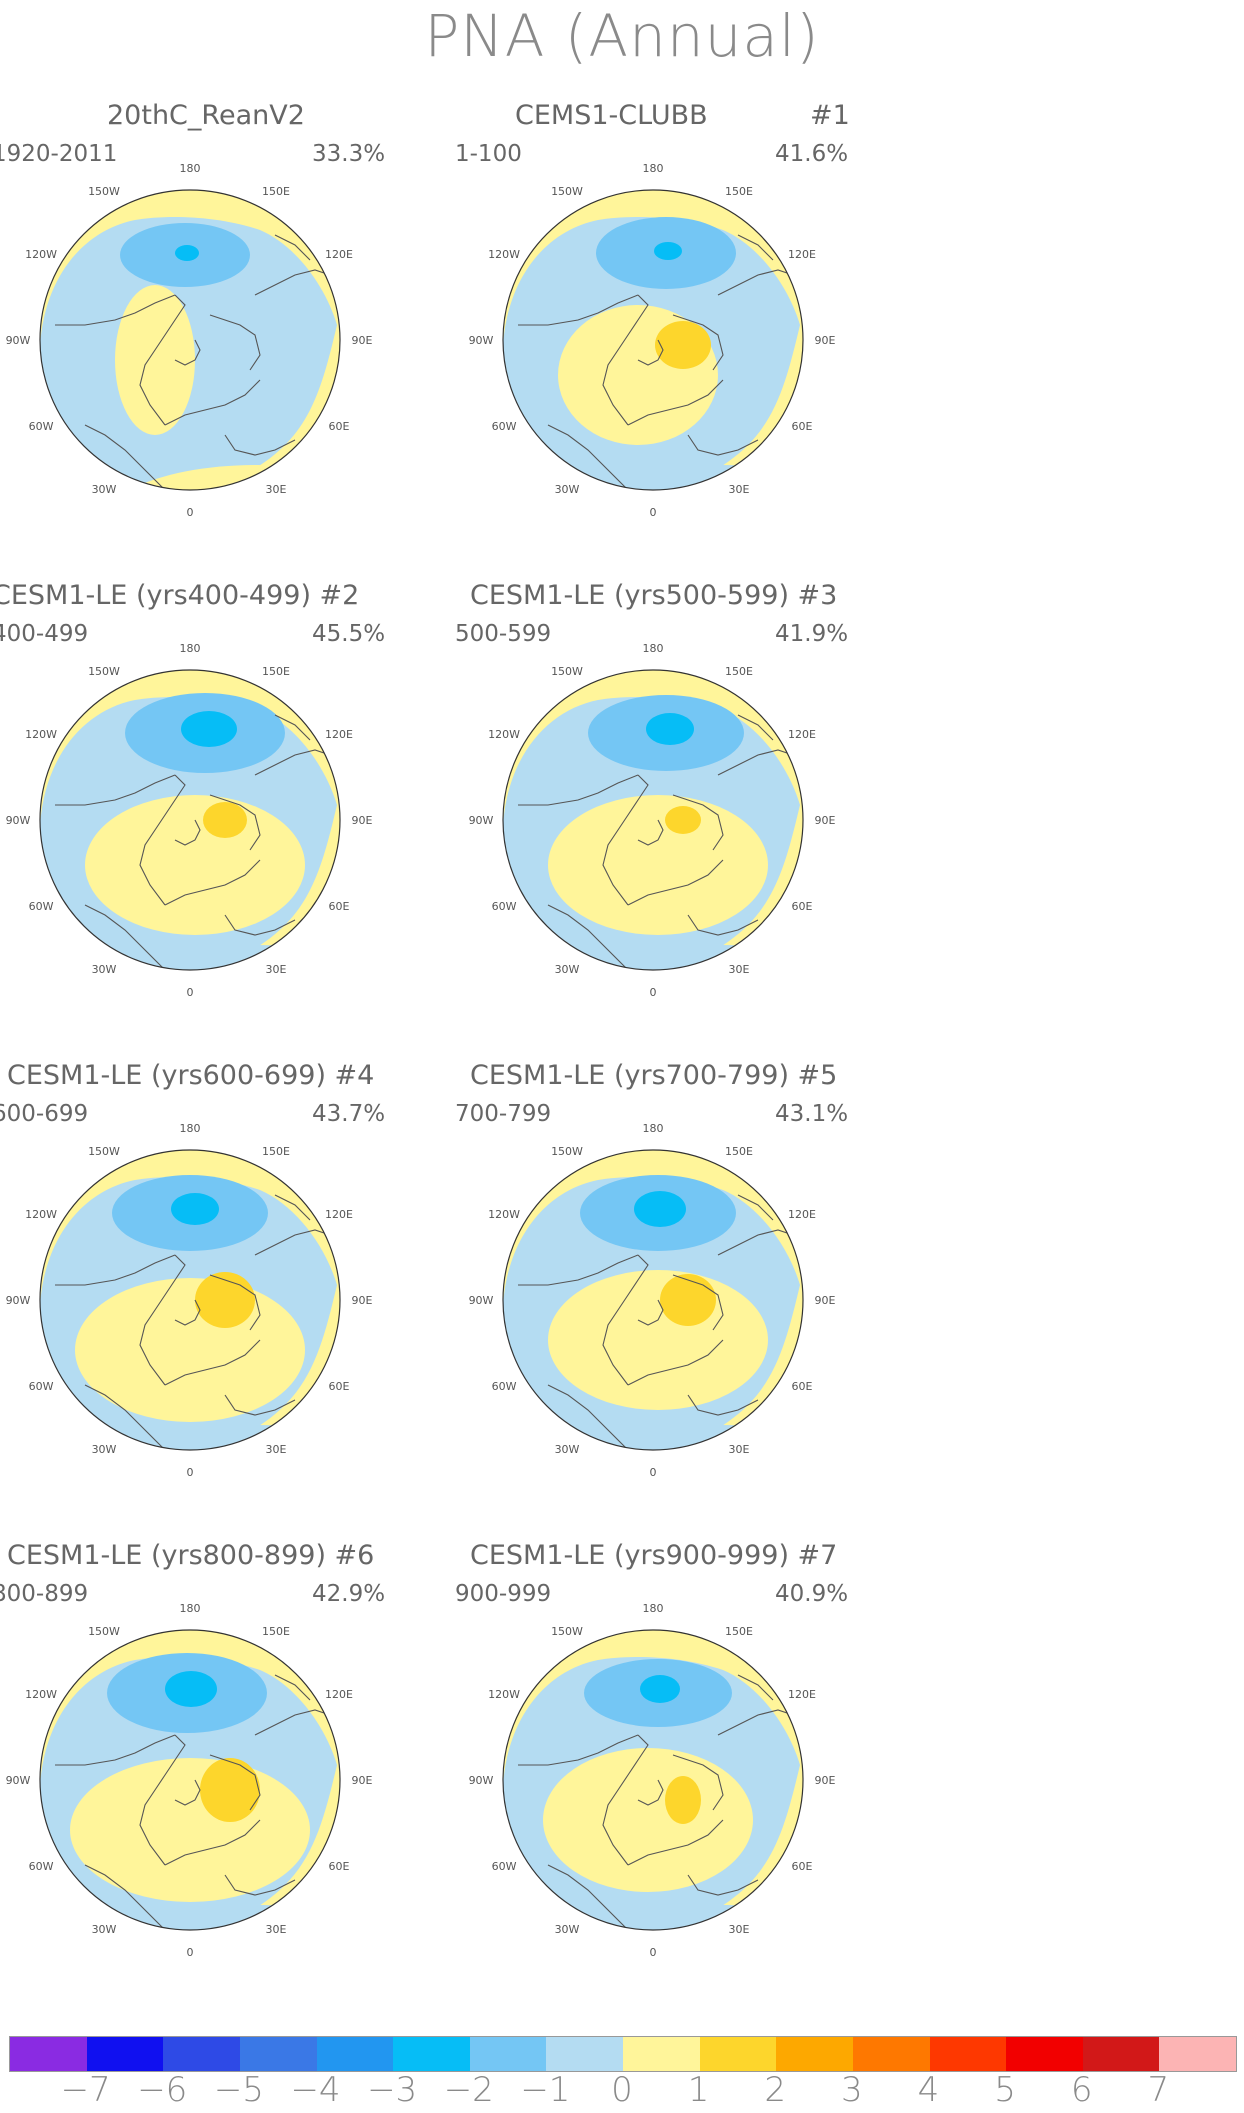 This screenshot has width=1244, height=2113. I want to click on colorbar-label: −2, so click(468, 2090).